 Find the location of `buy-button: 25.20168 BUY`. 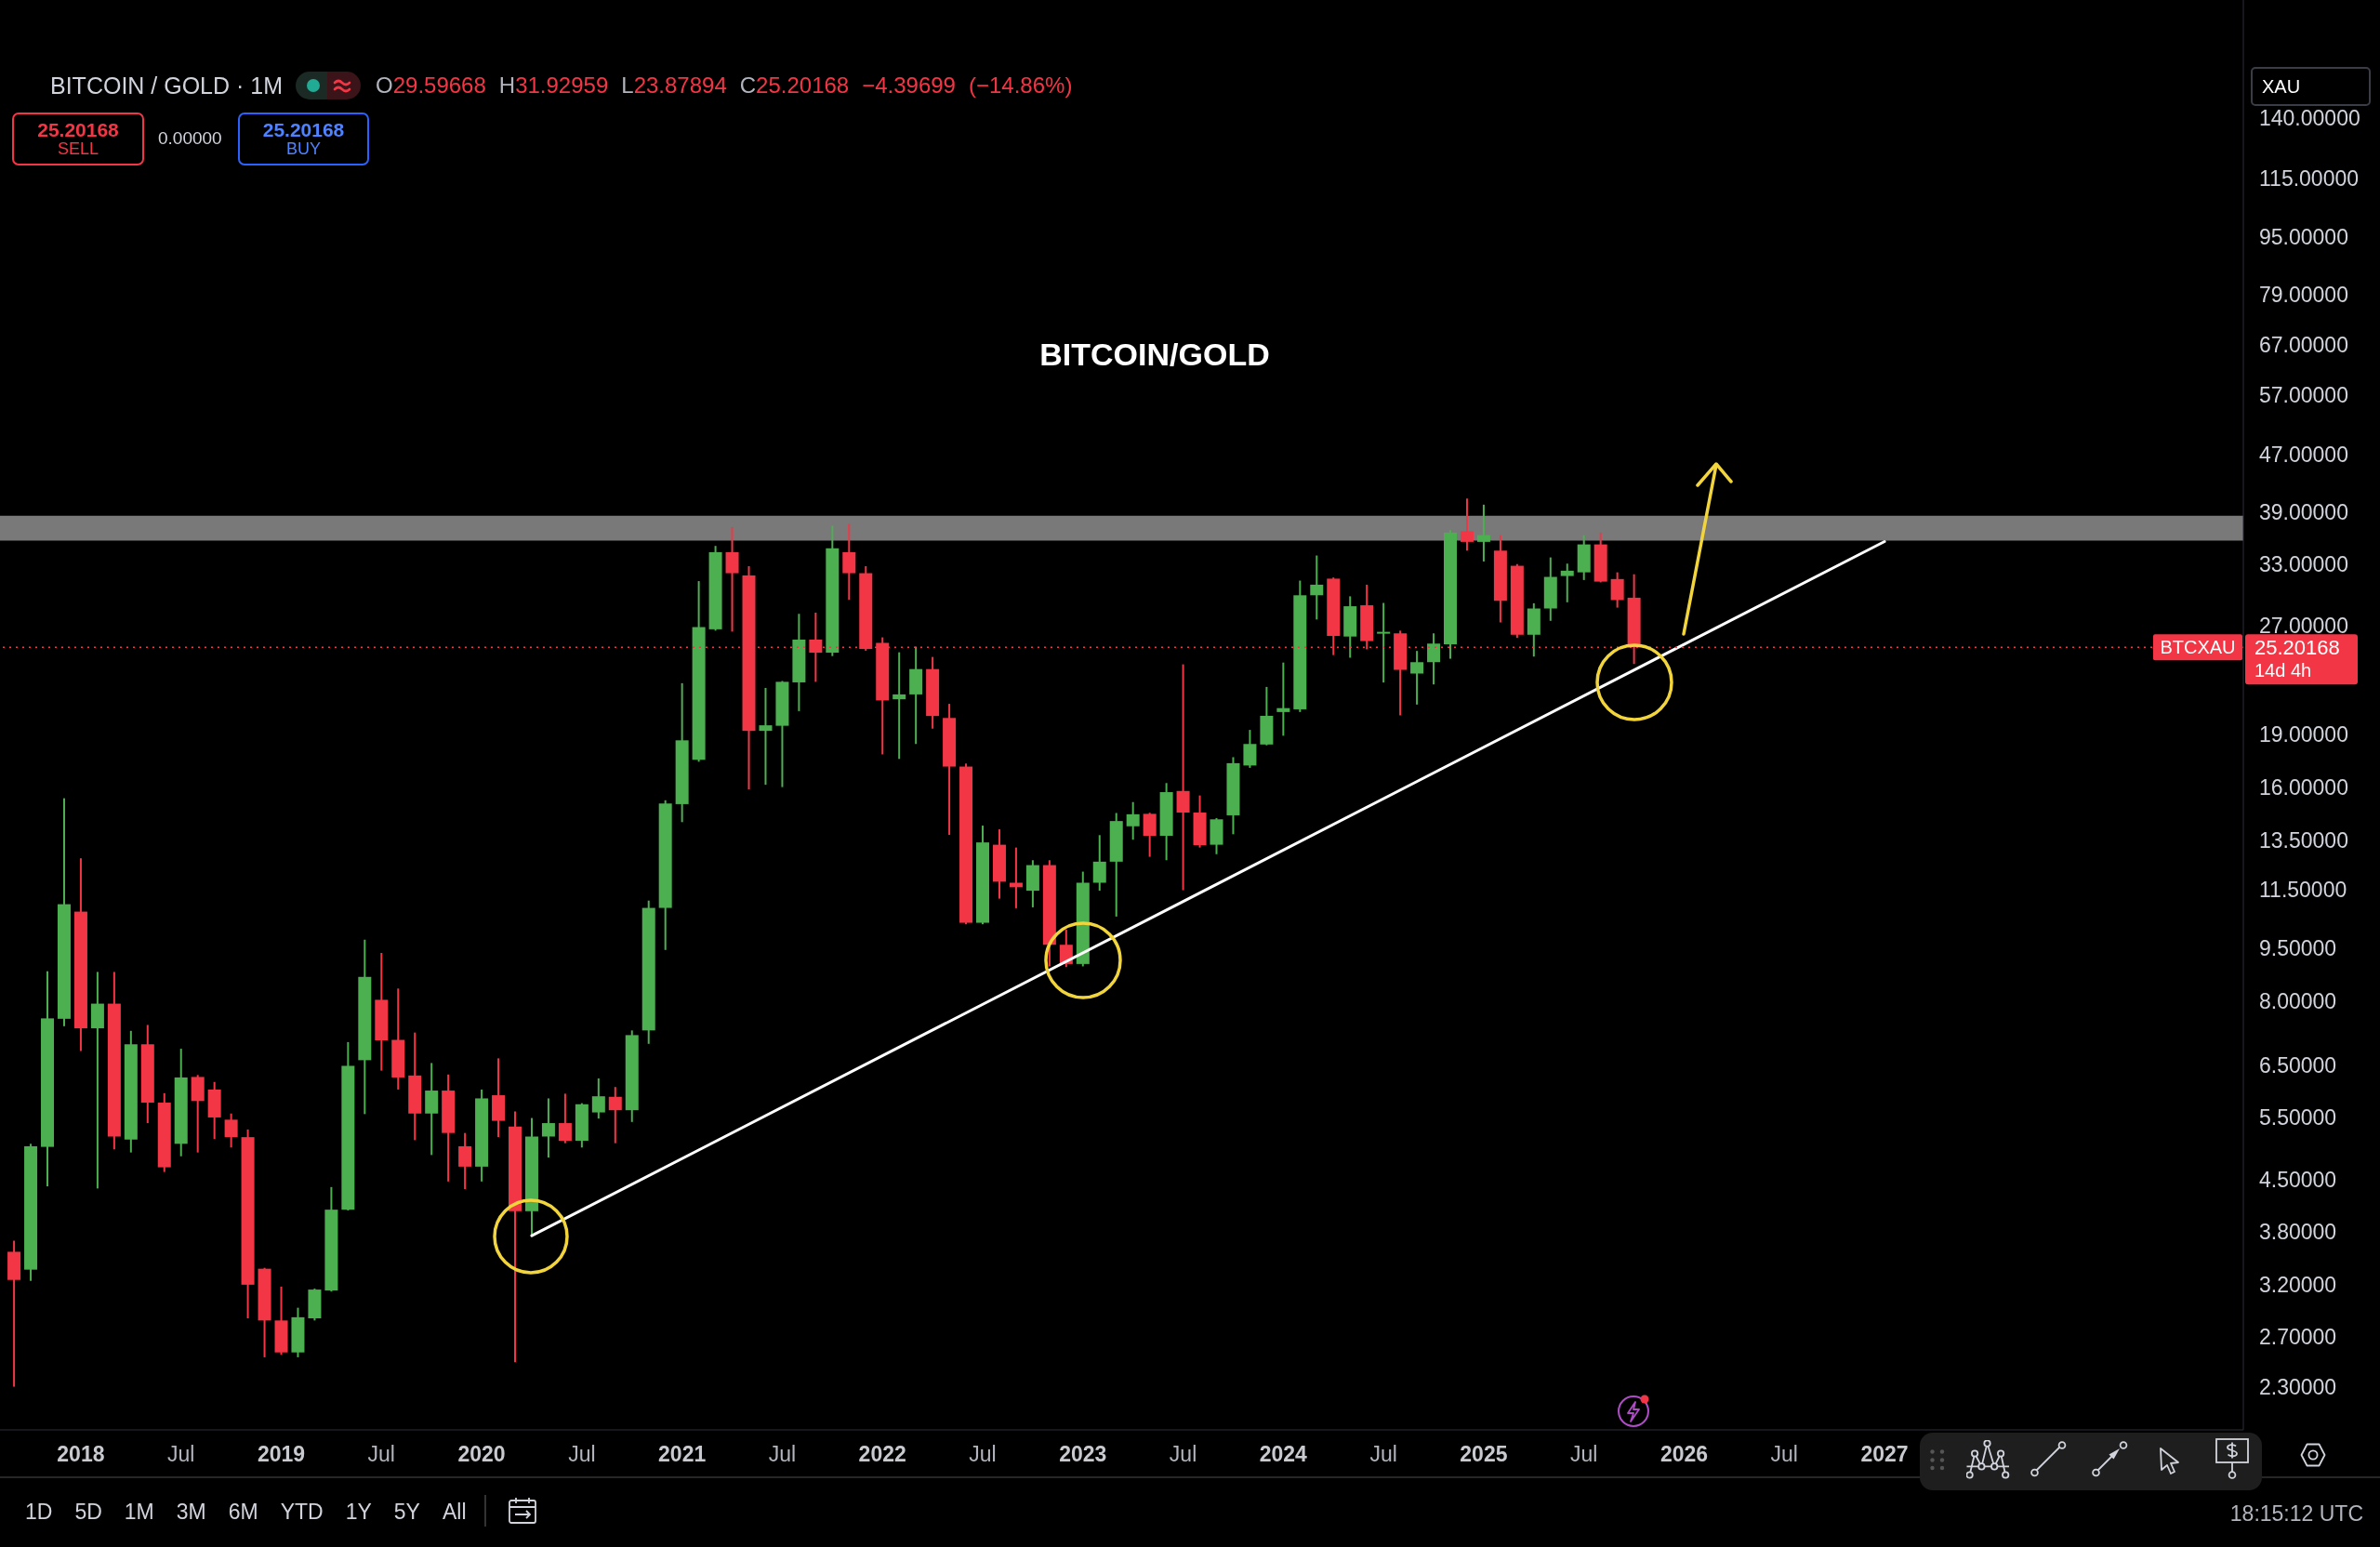

buy-button: 25.20168 BUY is located at coordinates (303, 138).